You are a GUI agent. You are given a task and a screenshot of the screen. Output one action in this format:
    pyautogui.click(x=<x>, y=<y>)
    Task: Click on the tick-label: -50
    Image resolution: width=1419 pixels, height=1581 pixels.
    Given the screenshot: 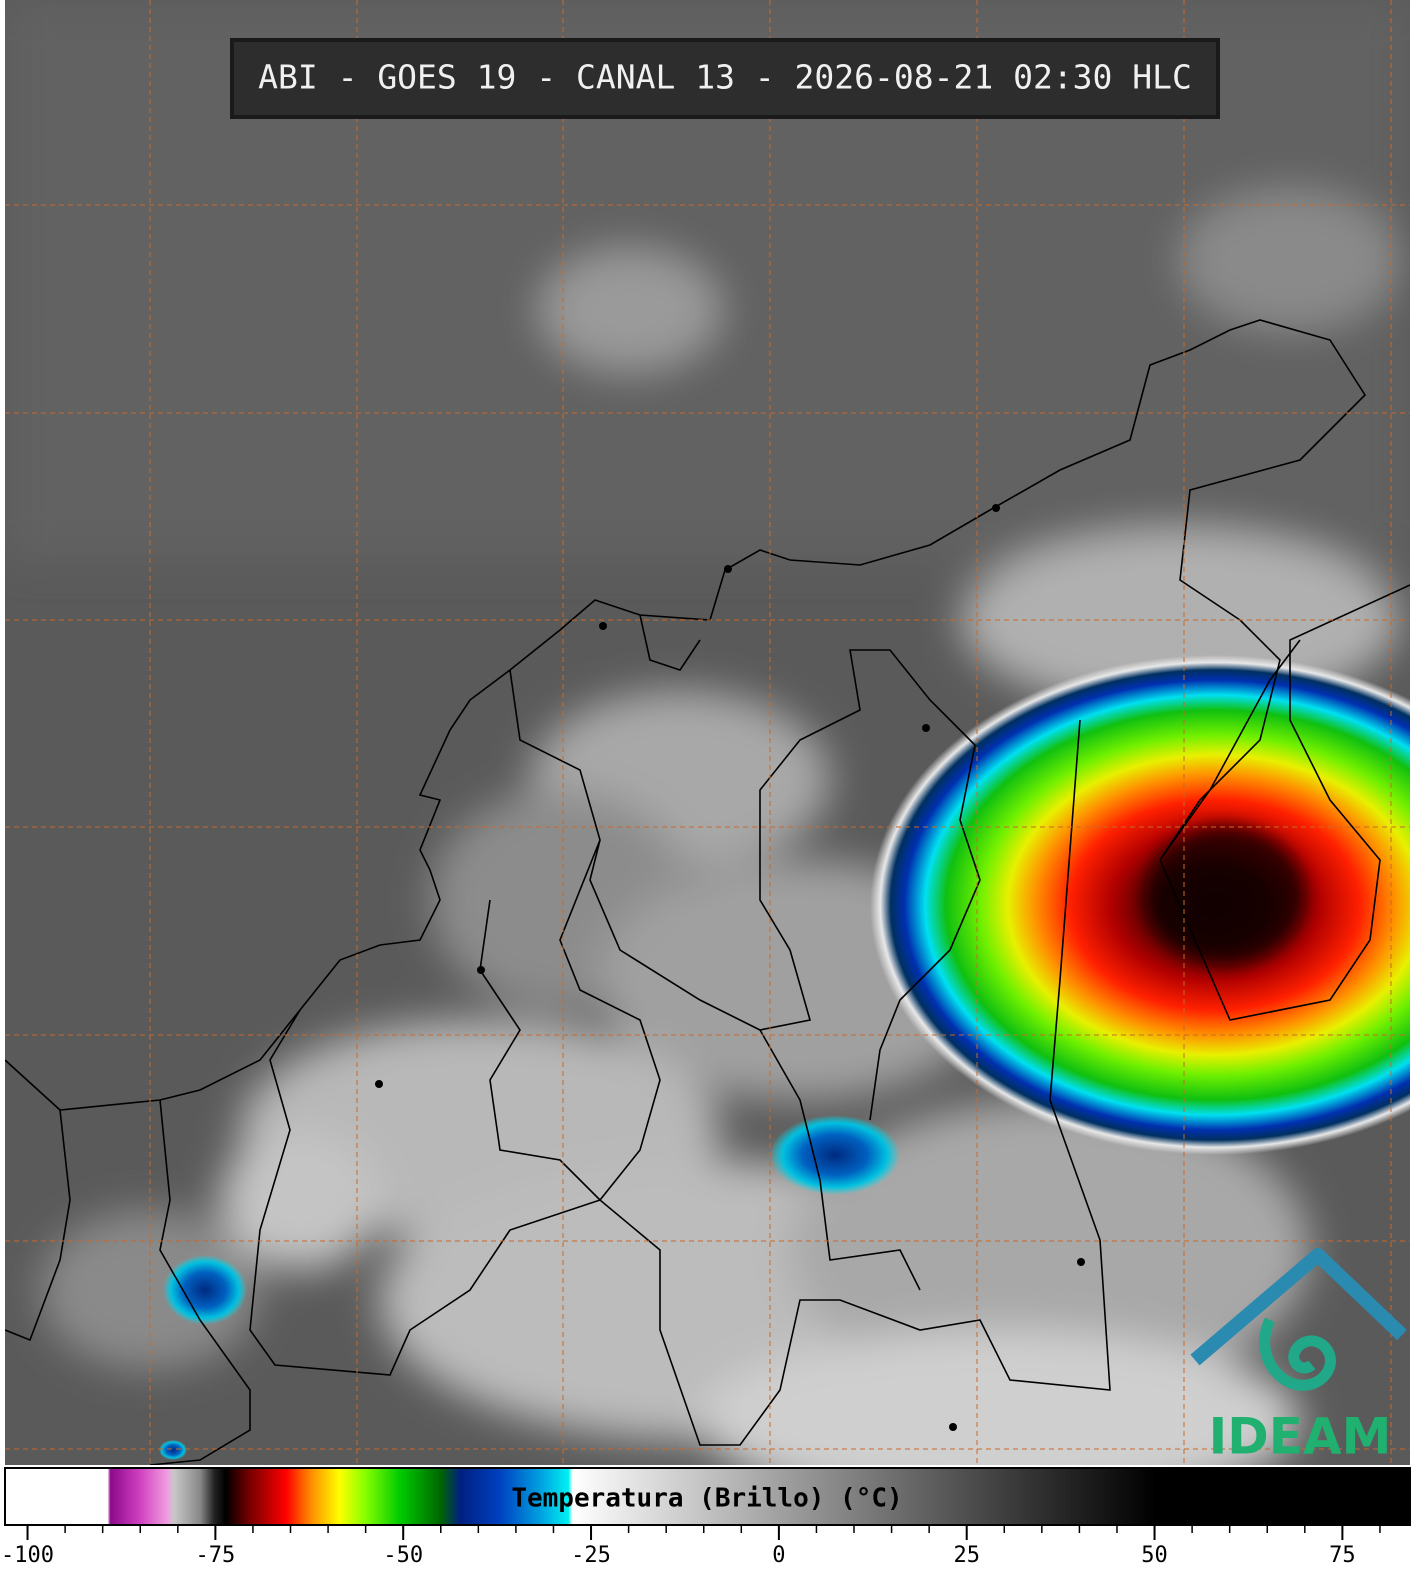 What is the action you would take?
    pyautogui.click(x=403, y=1555)
    